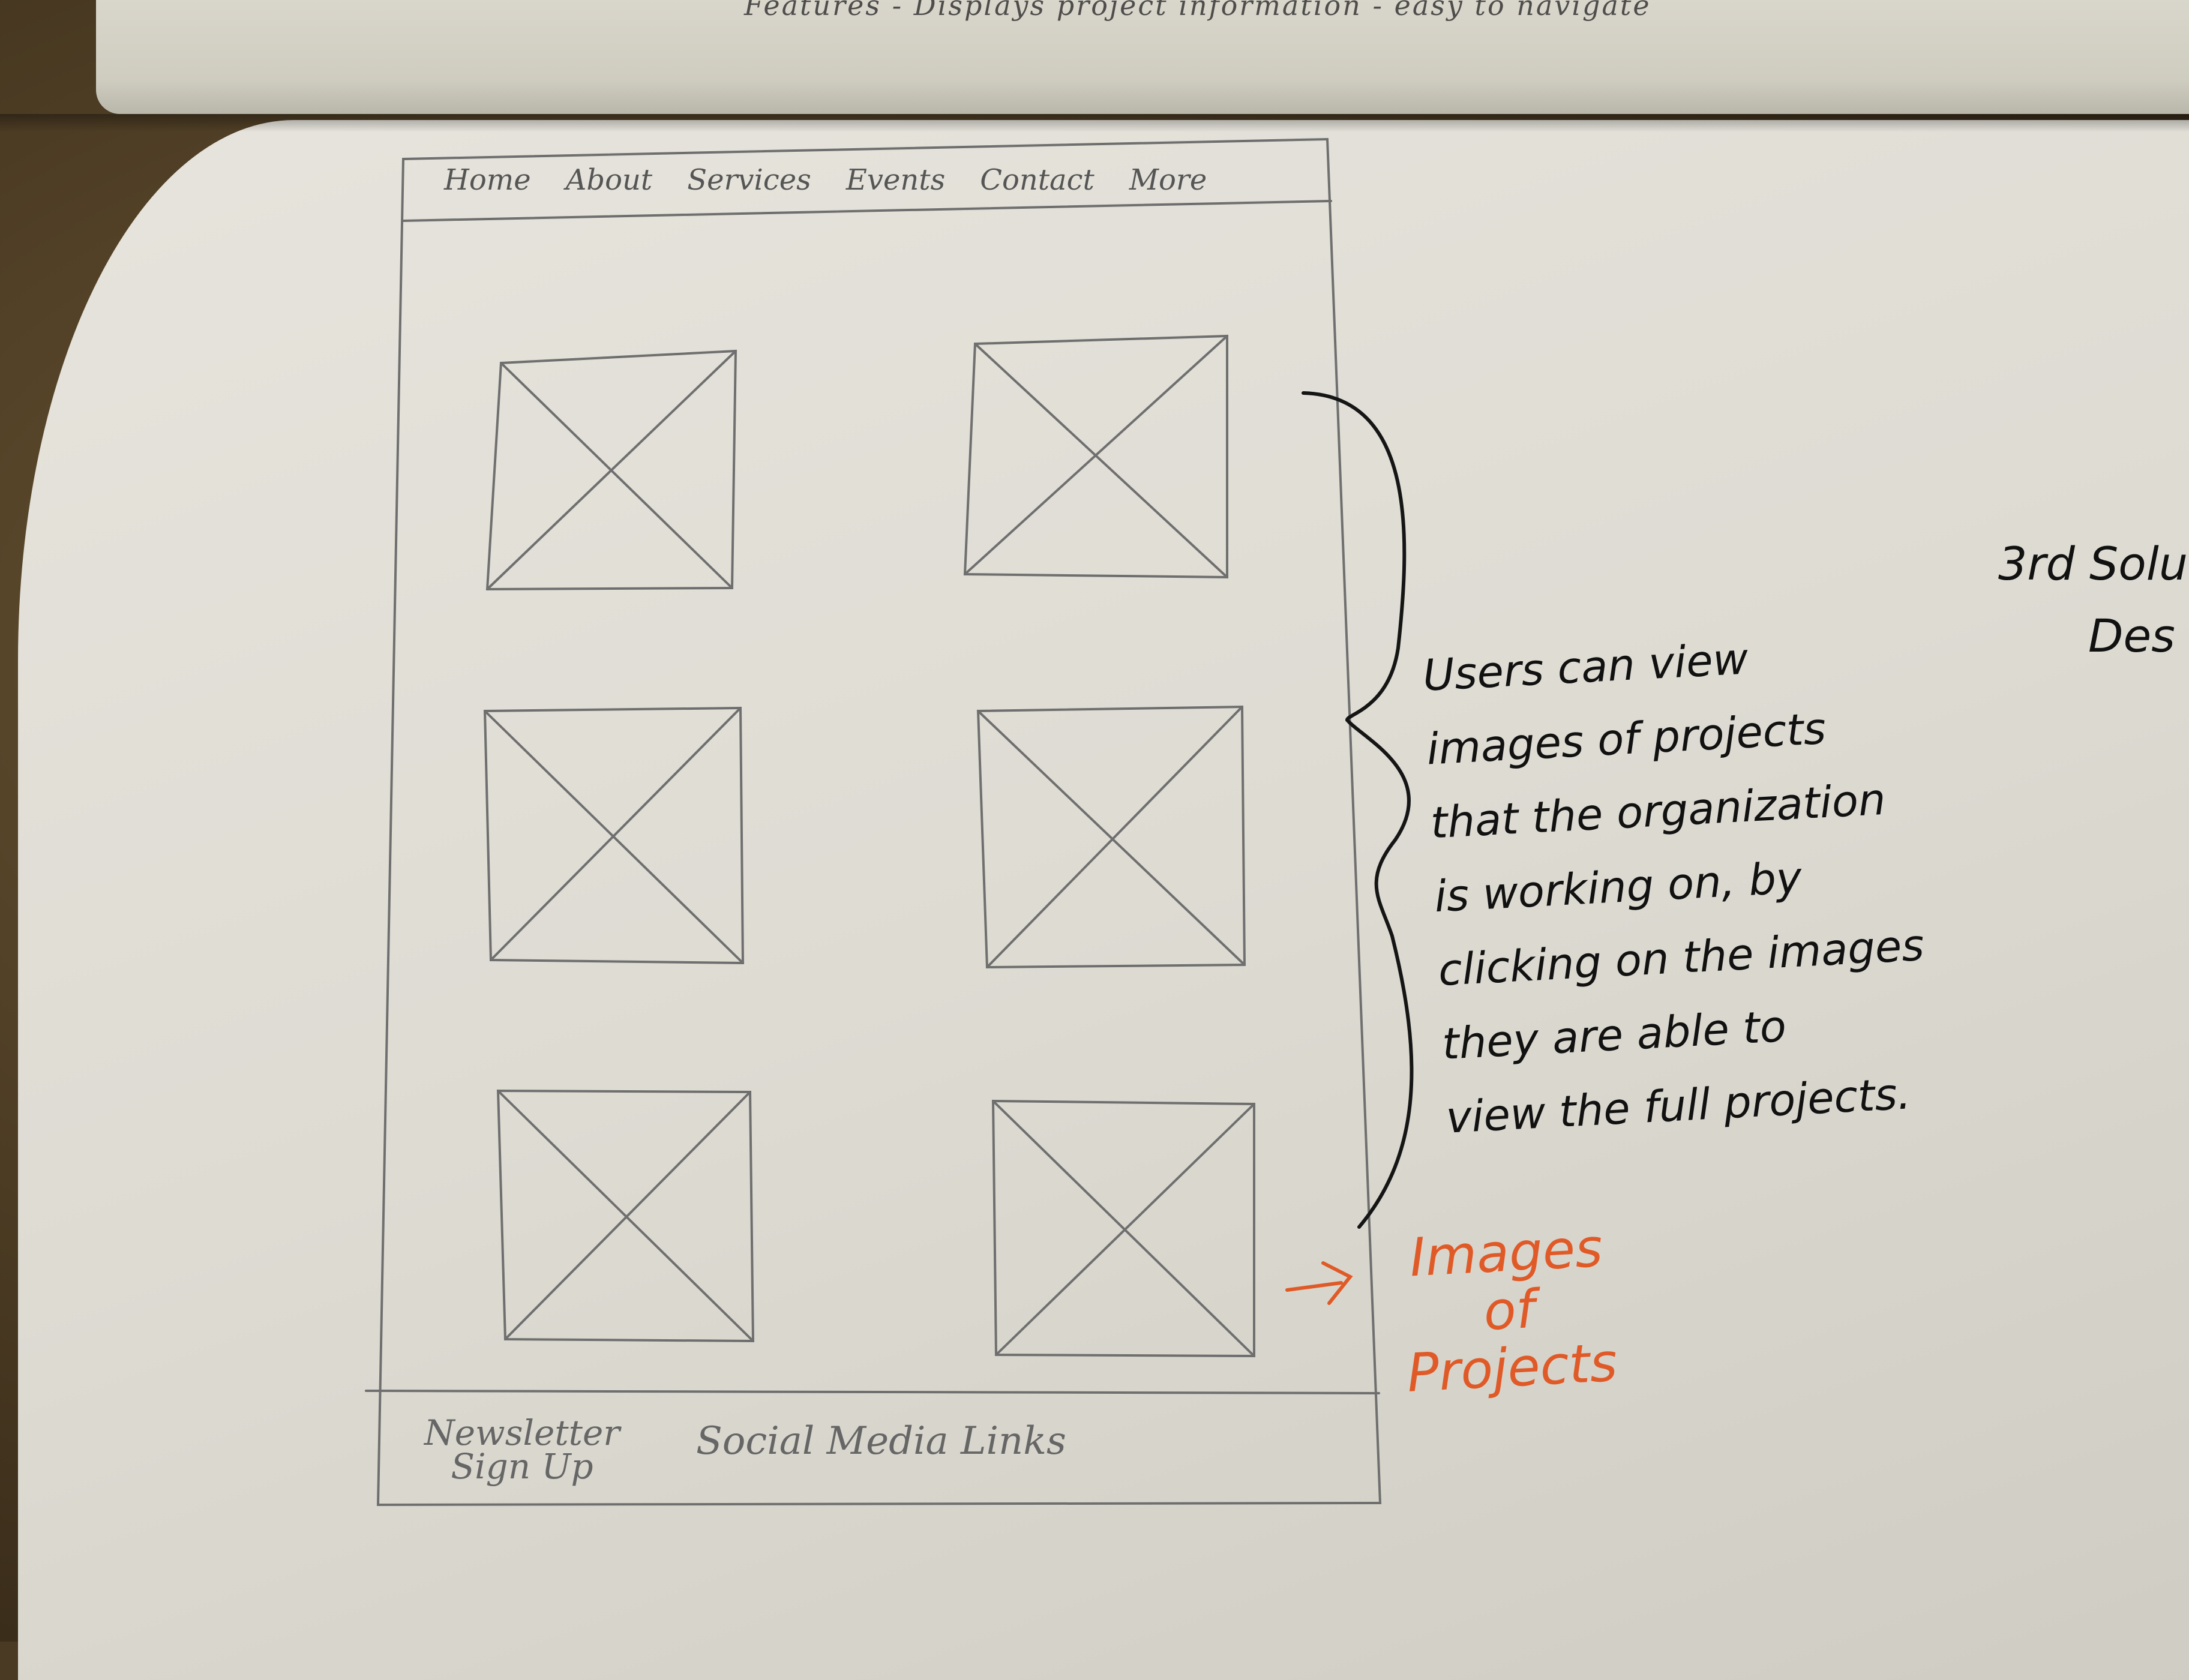 The image size is (2189, 1680). What do you see at coordinates (872, 1392) in the screenshot?
I see `footer-divider` at bounding box center [872, 1392].